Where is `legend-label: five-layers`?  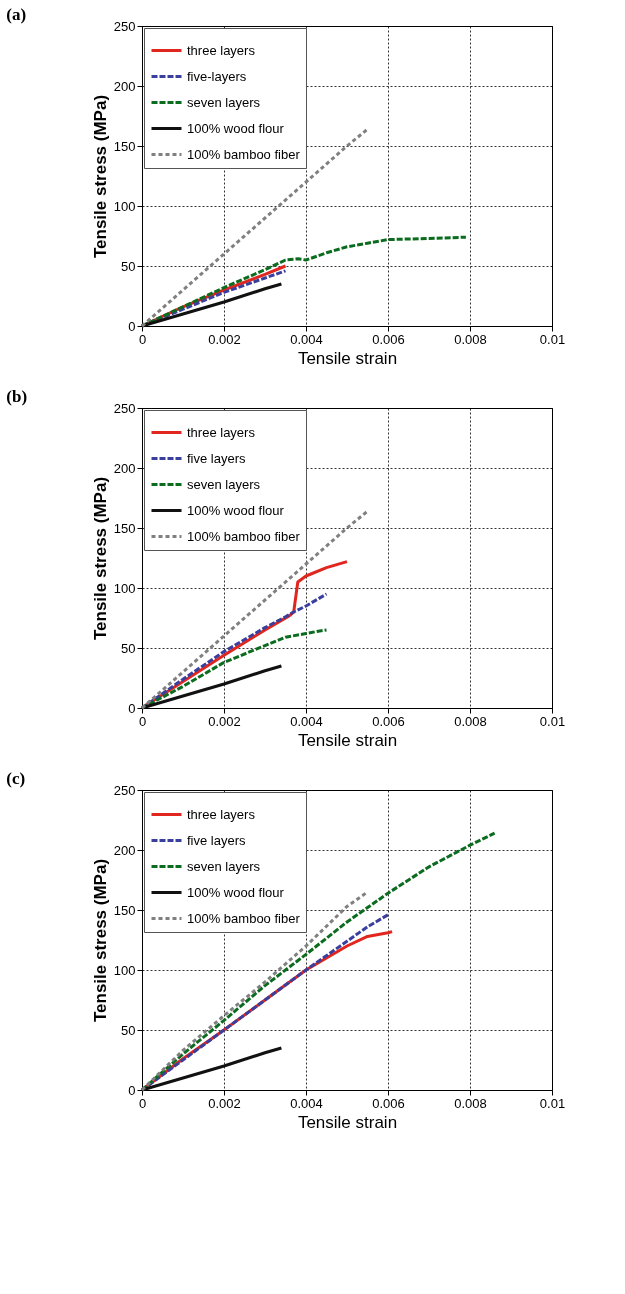 legend-label: five-layers is located at coordinates (217, 76).